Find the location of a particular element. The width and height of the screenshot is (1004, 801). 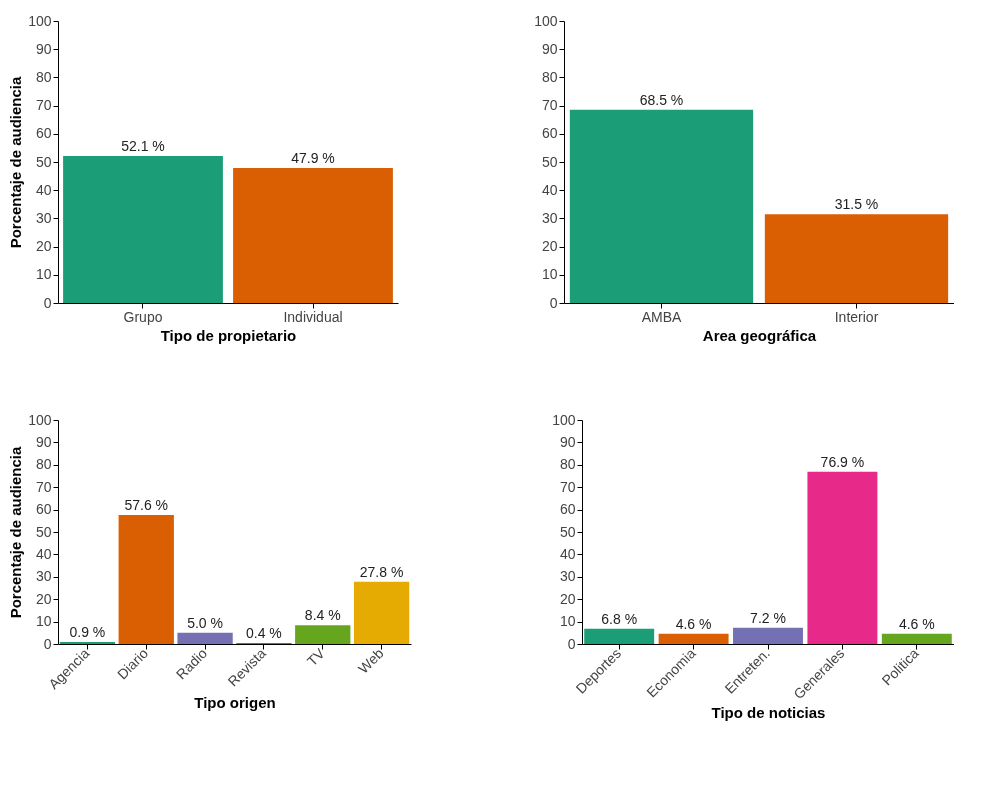

x-axis-title: Tipo de noticias is located at coordinates (768, 713).